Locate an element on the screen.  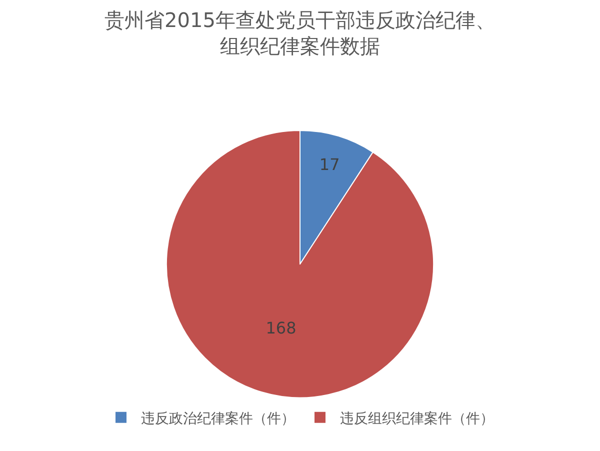
legend-label: 违反组织纪律案件（件） is located at coordinates (417, 418).